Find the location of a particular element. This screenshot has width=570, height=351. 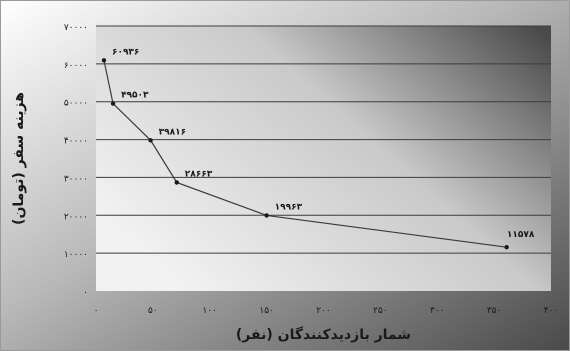

y-tick-label-4: ۴۰۰۰۰ is located at coordinates (76, 142).